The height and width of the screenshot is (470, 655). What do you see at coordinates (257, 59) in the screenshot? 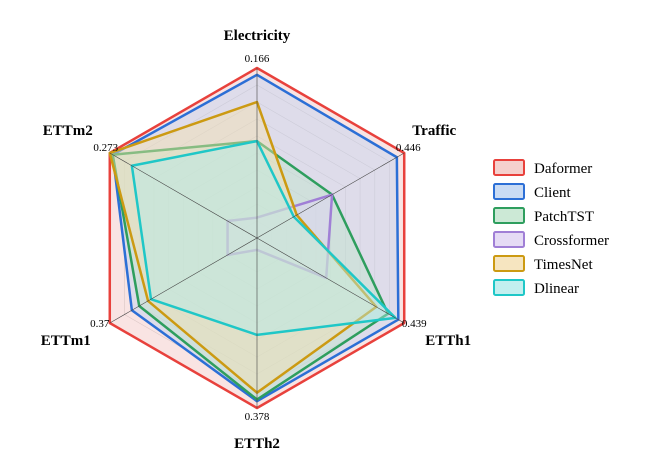
I see `tick-label: 0.166` at bounding box center [257, 59].